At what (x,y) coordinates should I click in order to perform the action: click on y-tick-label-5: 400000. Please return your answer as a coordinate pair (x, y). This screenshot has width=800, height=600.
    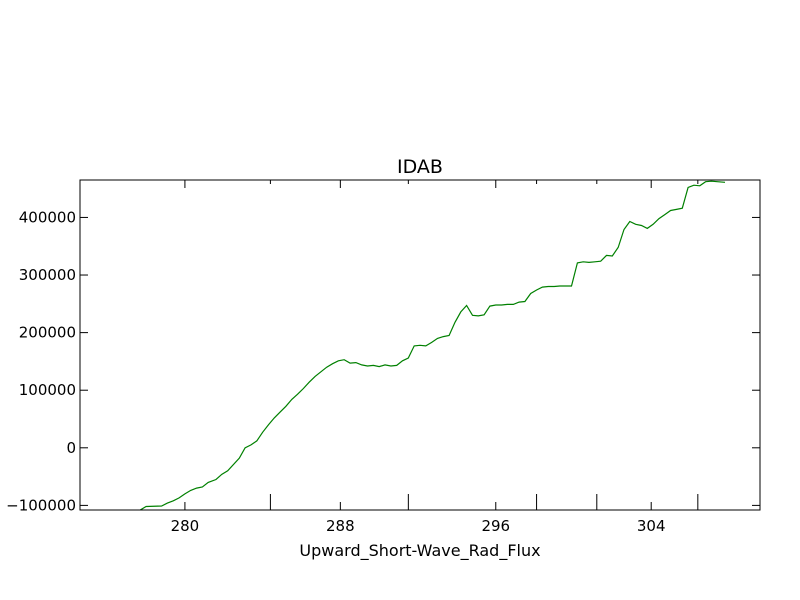
    Looking at the image, I should click on (47, 217).